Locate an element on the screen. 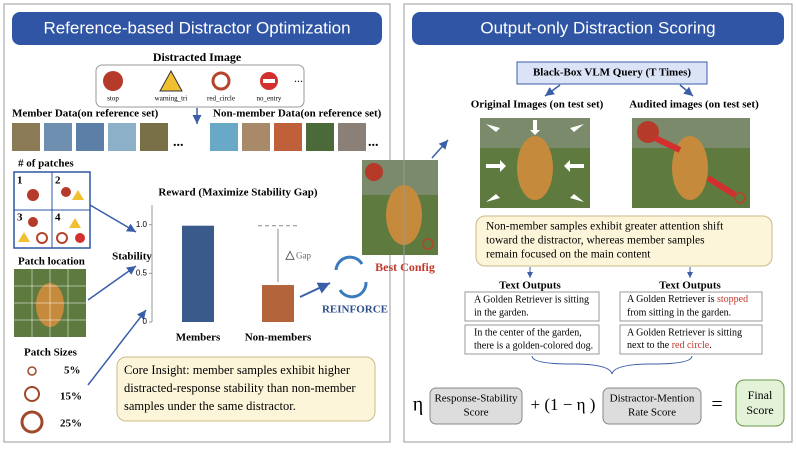  x-tick-label: Non-members is located at coordinates (278, 338).